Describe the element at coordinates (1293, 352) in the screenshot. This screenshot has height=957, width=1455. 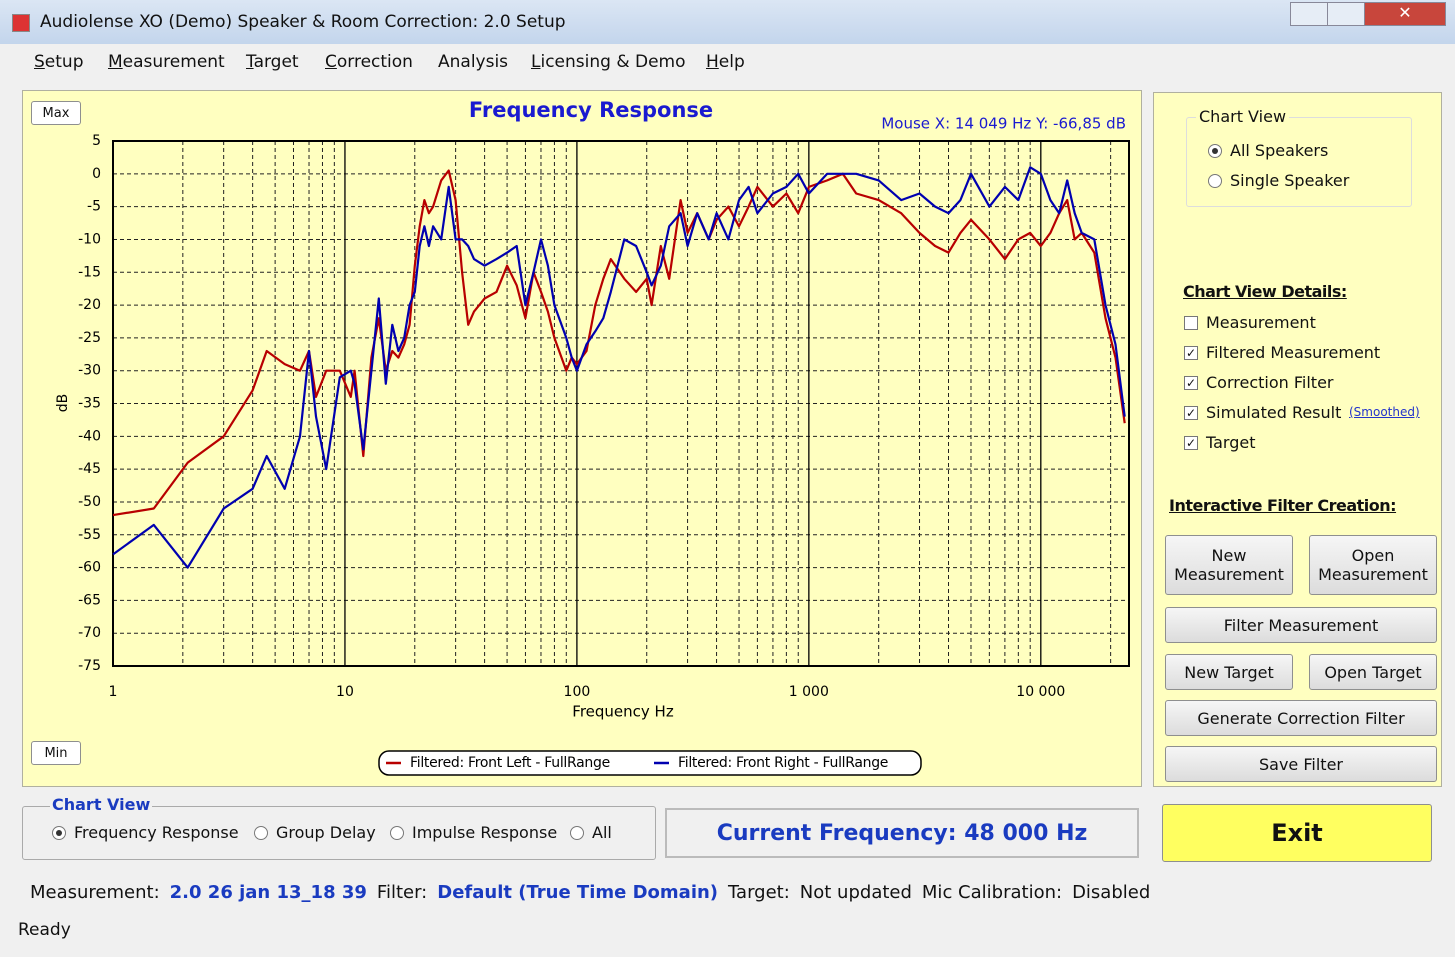
I see `option-label: Filtered Measurement` at that location.